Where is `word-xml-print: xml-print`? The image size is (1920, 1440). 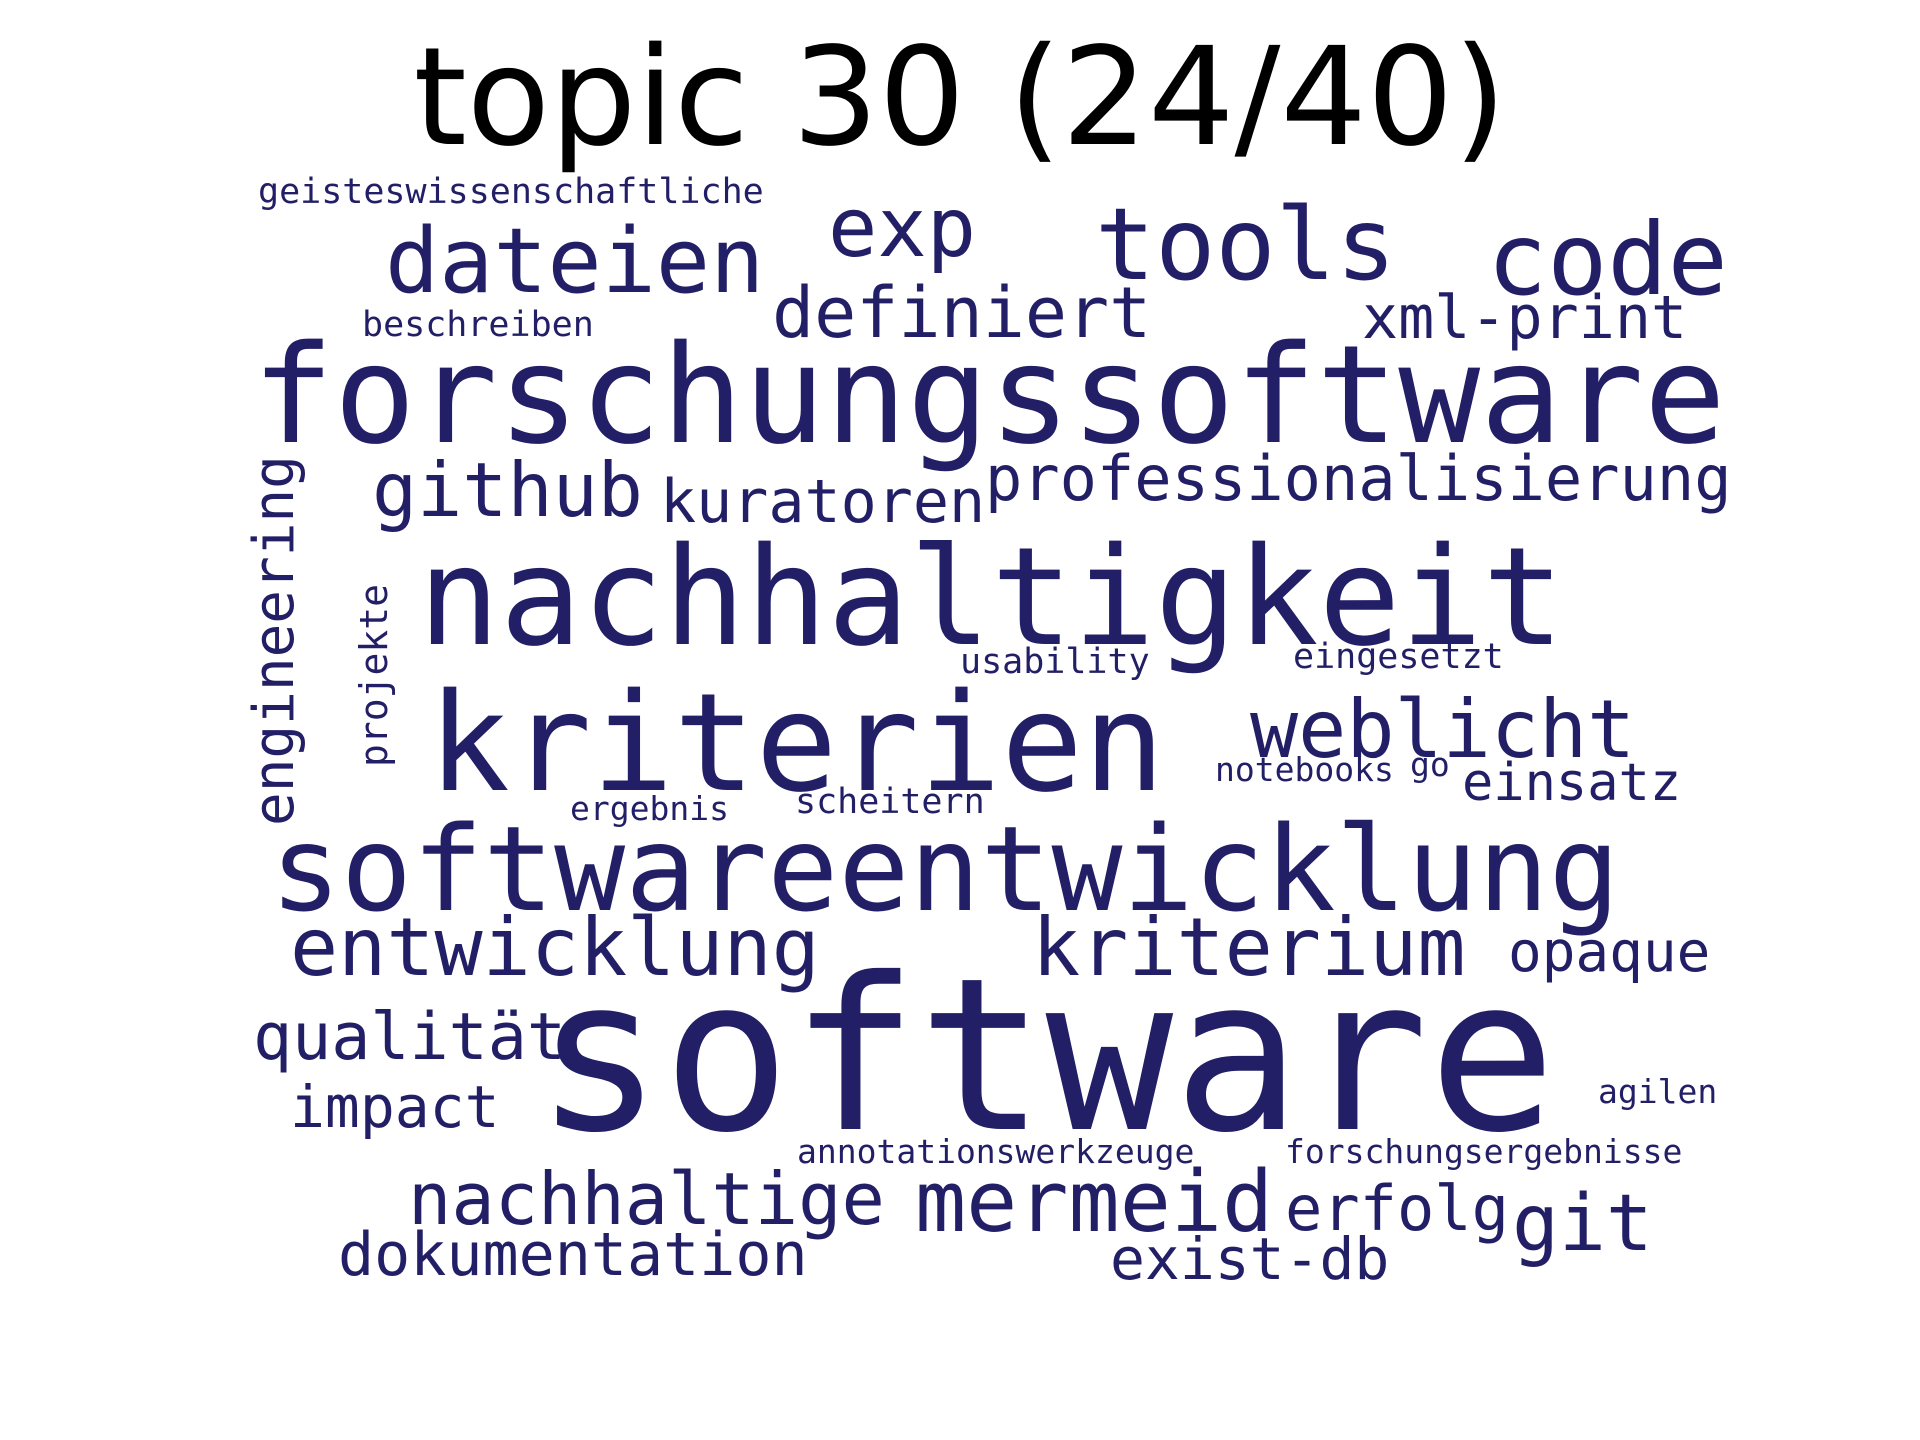
word-xml-print: xml-print is located at coordinates (1525, 318).